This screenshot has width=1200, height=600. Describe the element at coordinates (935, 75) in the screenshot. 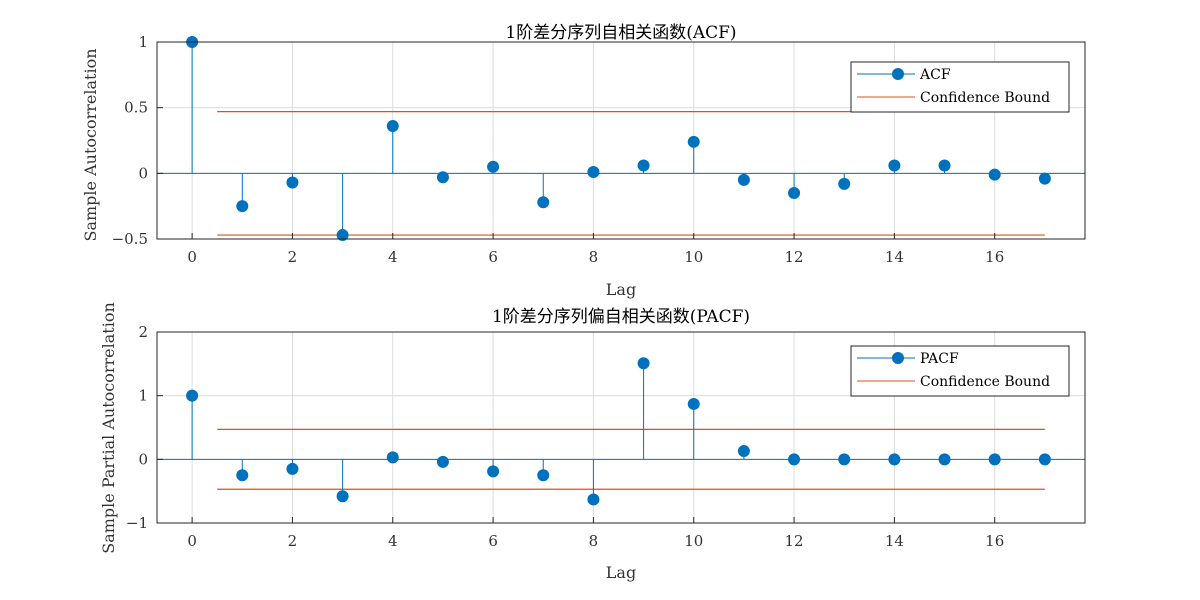

I see `acf-legend-label-acf: ACF` at that location.